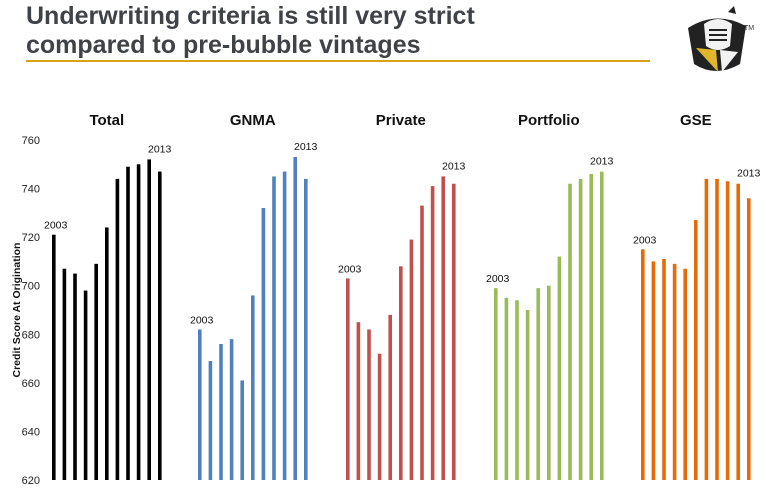  What do you see at coordinates (306, 329) in the screenshot?
I see `bar-gnma-2013` at bounding box center [306, 329].